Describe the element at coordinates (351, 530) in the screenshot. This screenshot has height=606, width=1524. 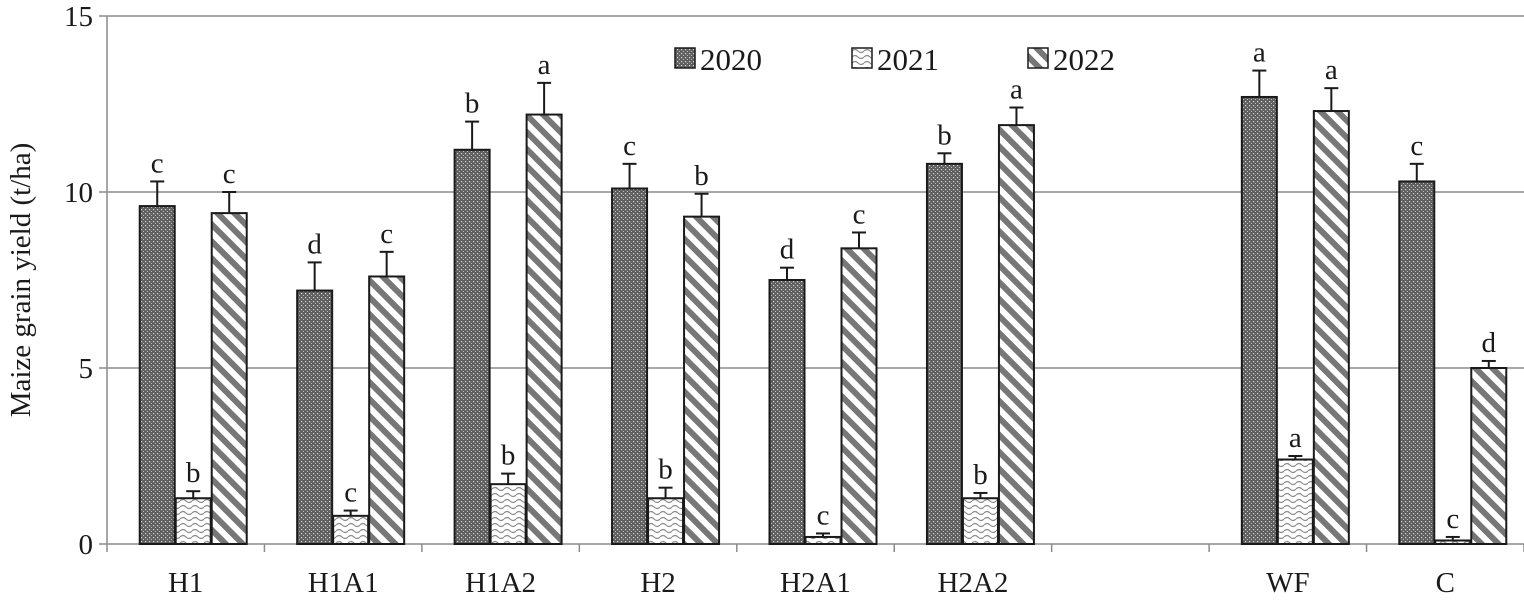
I see `bar-2021-h1a1` at that location.